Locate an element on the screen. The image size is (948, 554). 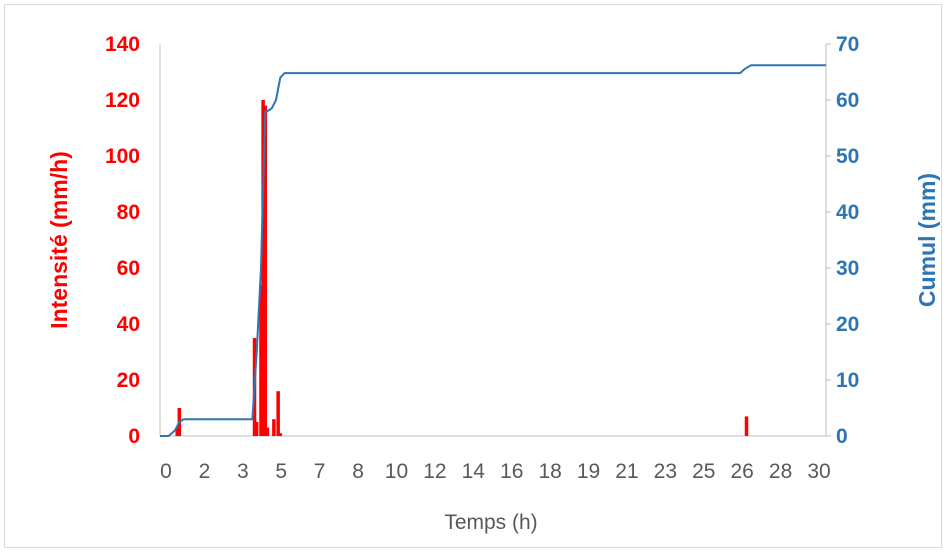
y-right-tick-label: 30 is located at coordinates (847, 268).